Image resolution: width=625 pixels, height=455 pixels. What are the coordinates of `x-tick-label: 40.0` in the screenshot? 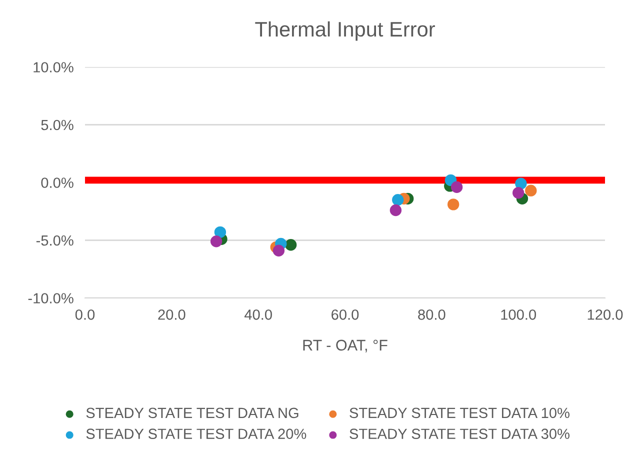 It's located at (258, 314).